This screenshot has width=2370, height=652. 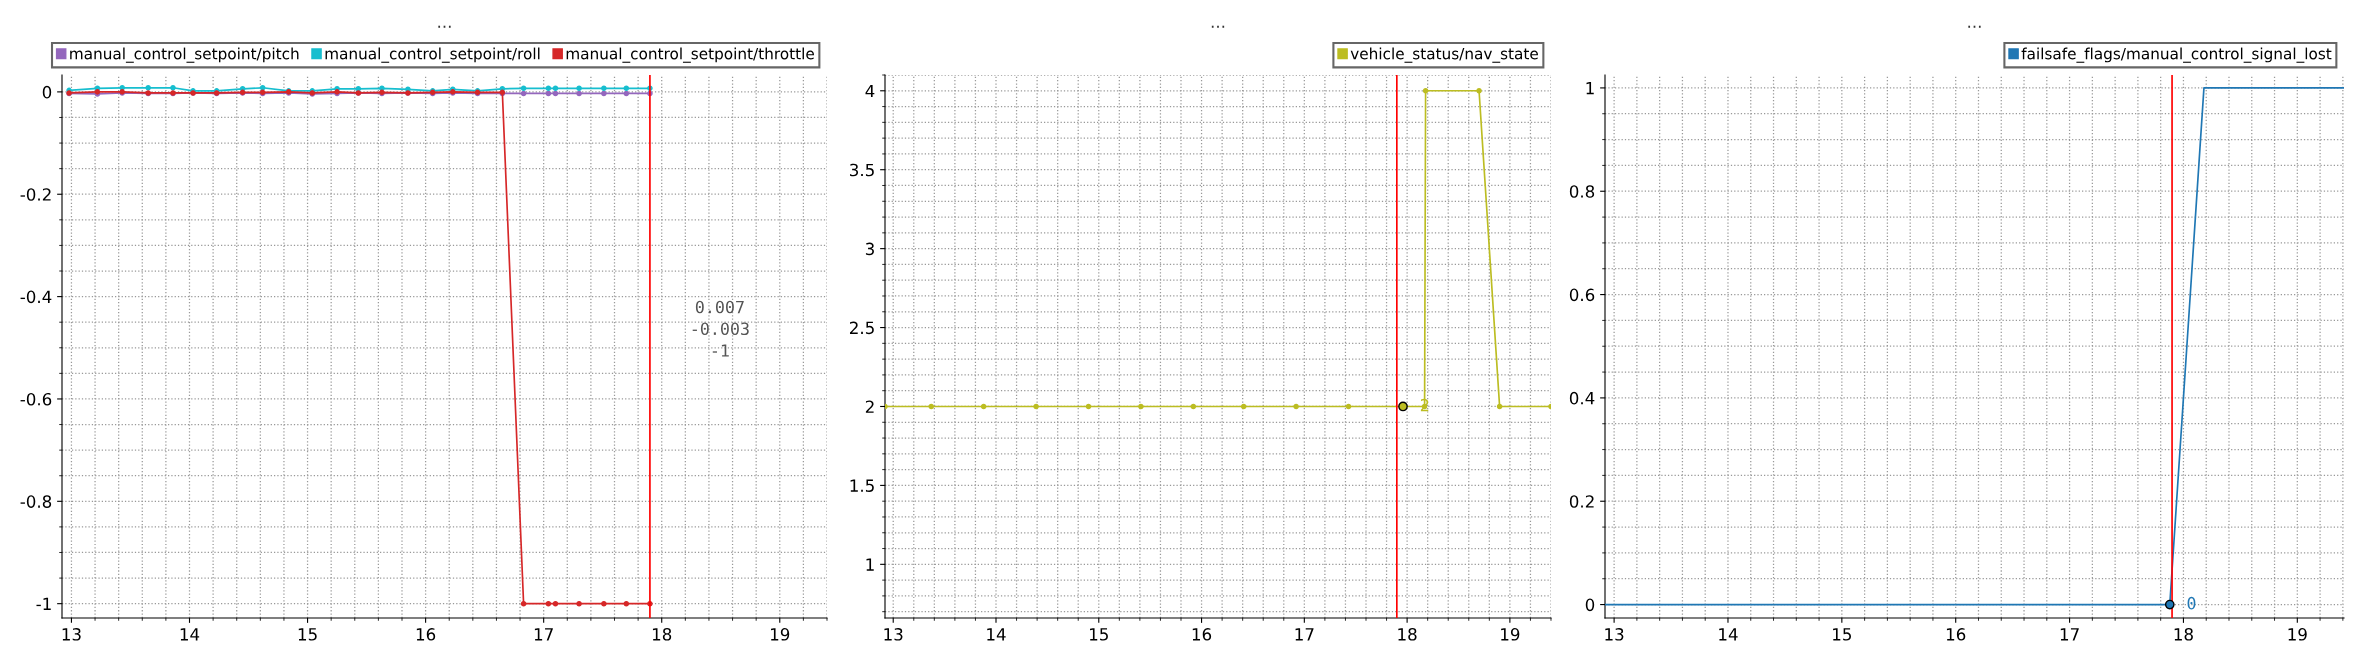 What do you see at coordinates (870, 91) in the screenshot?
I see `y-tick-label: 4` at bounding box center [870, 91].